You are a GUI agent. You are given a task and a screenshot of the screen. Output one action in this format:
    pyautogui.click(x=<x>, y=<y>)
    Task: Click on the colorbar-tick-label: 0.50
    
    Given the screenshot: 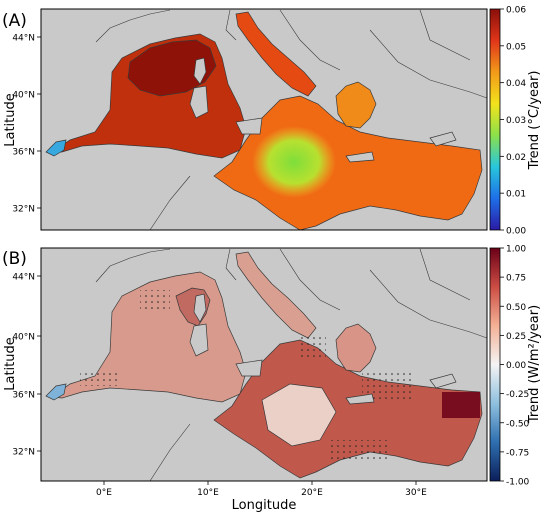 What is the action you would take?
    pyautogui.click(x=516, y=308)
    